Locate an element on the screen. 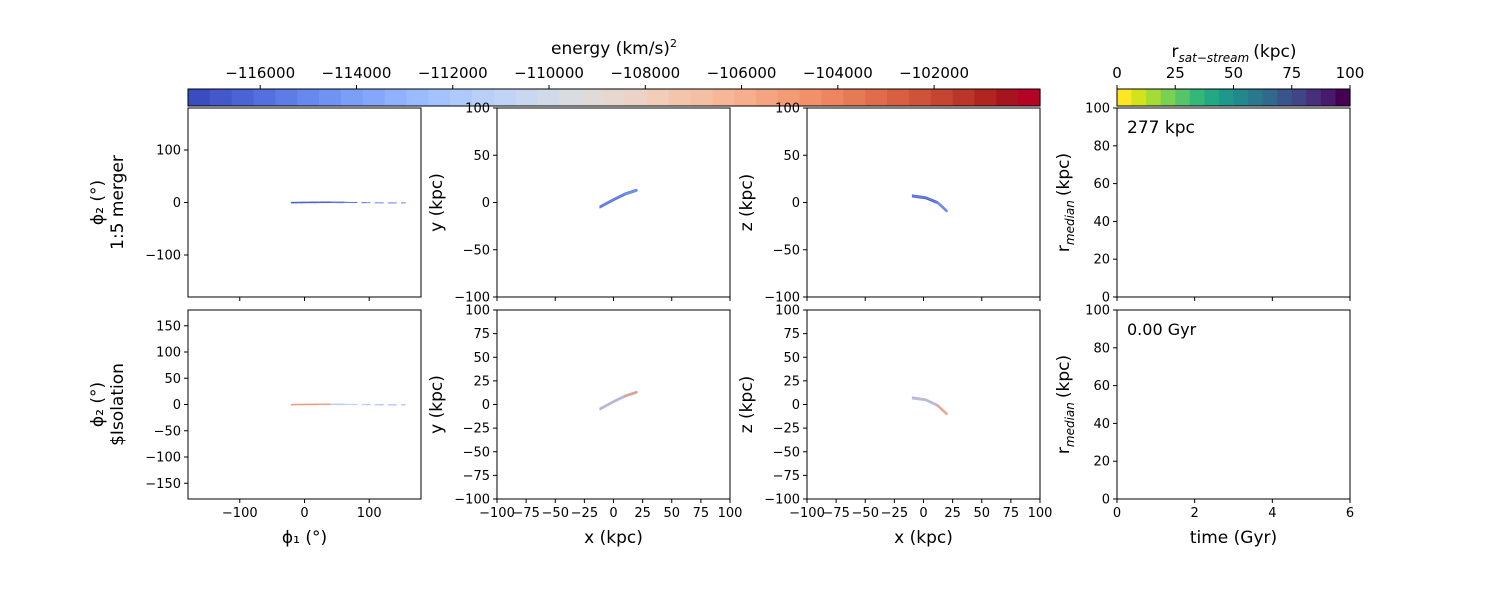 The width and height of the screenshot is (1500, 600). x-tick-label: −25 is located at coordinates (894, 513).